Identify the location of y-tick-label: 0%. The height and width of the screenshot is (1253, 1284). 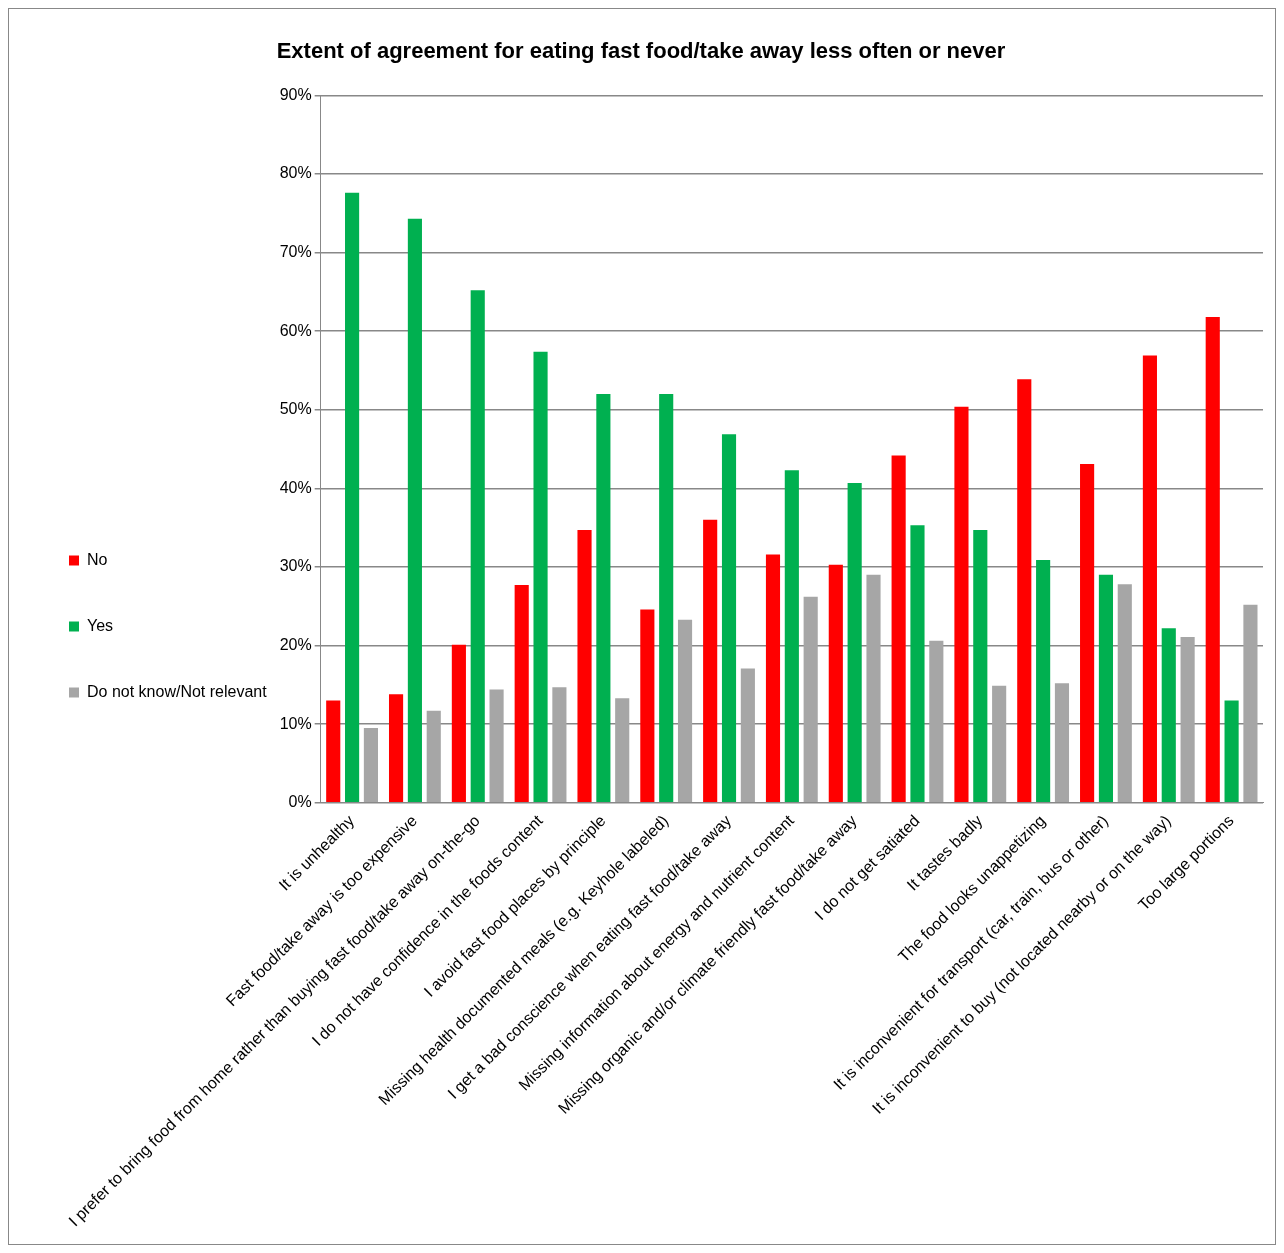
(300, 802).